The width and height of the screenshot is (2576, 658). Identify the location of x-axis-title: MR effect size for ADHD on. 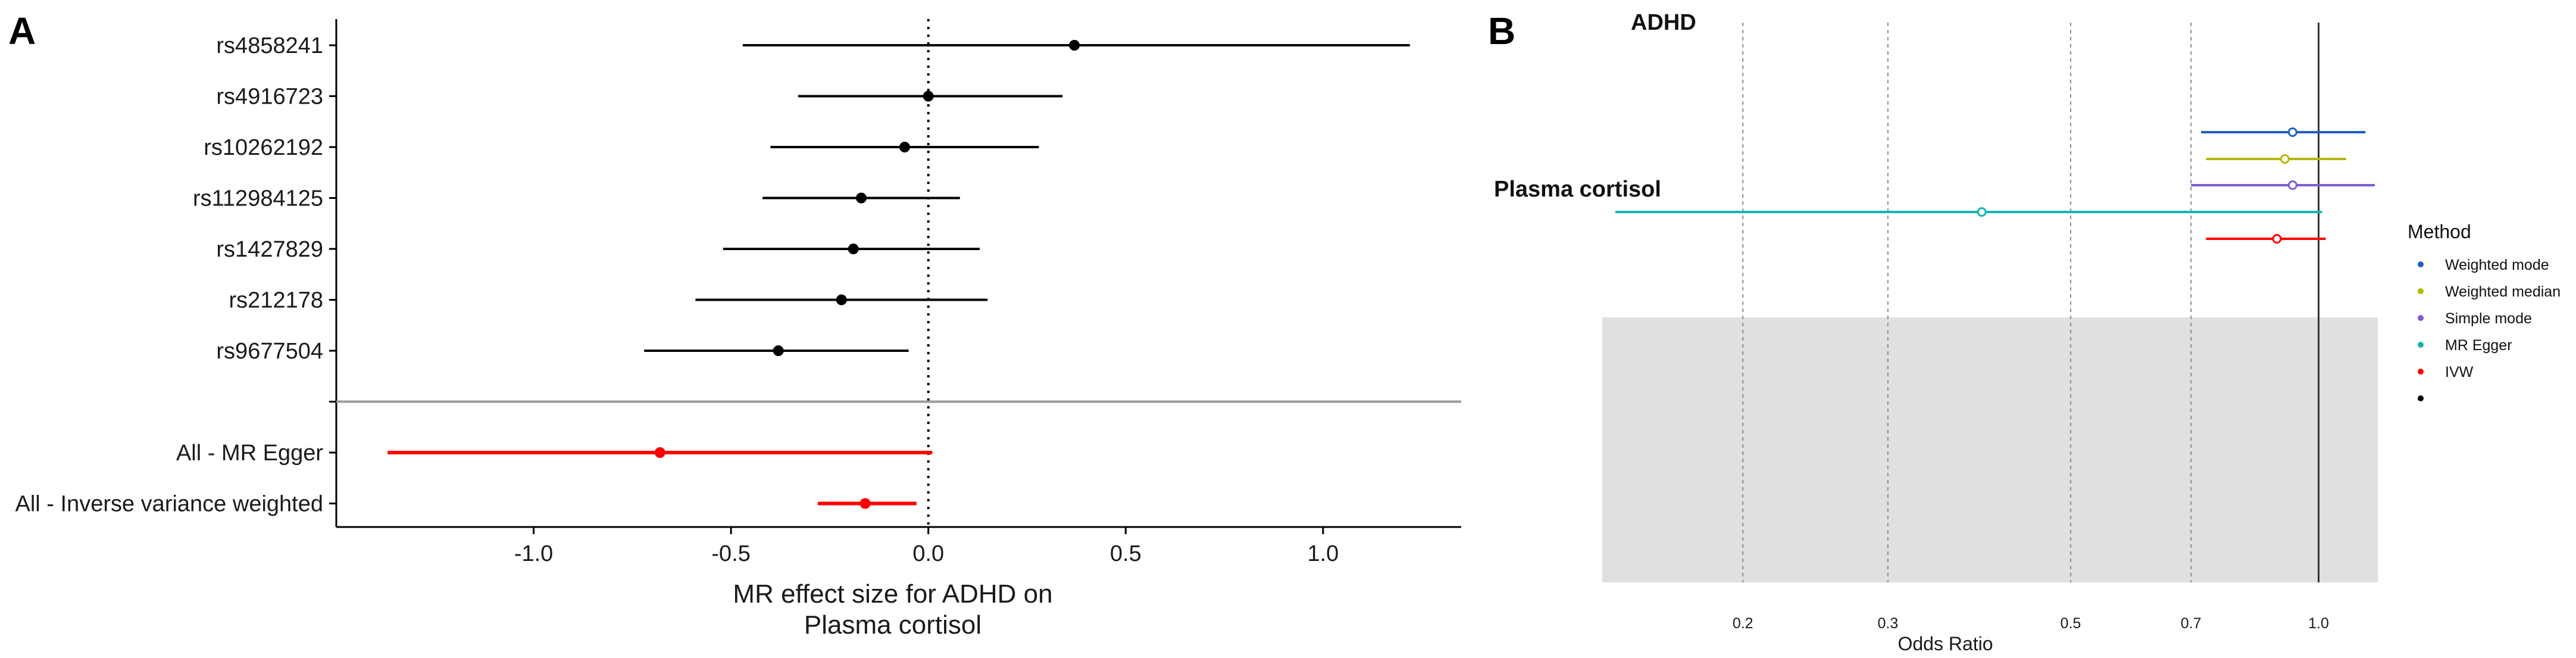
(892, 594).